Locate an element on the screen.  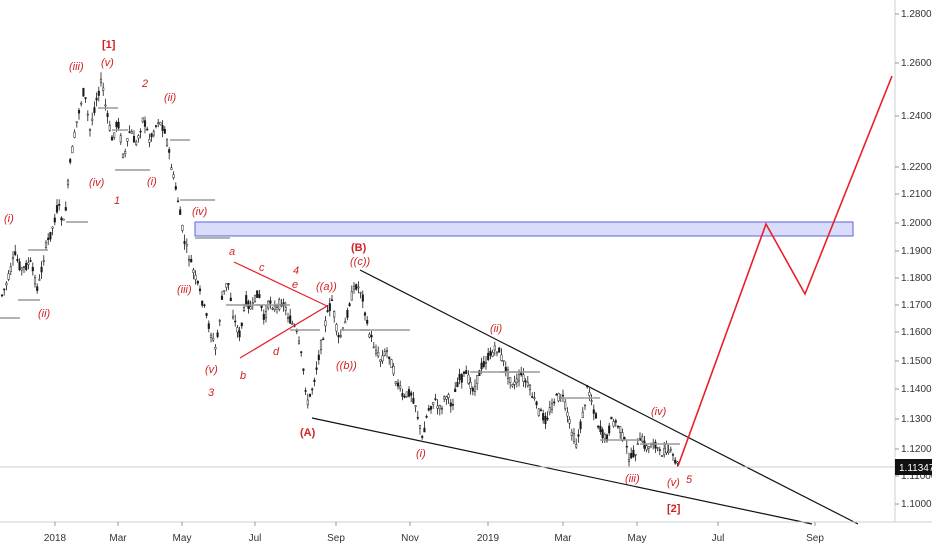
y-tick-label: 1.17000 is located at coordinates (916, 305).